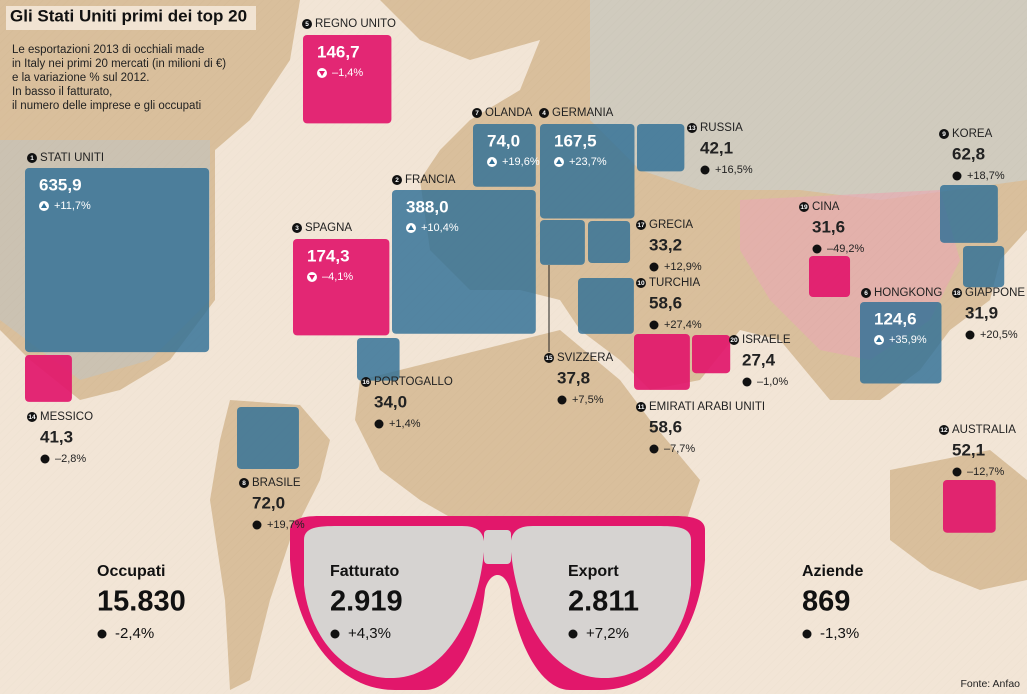  I want to click on market-change: –2,8%, so click(70, 459).